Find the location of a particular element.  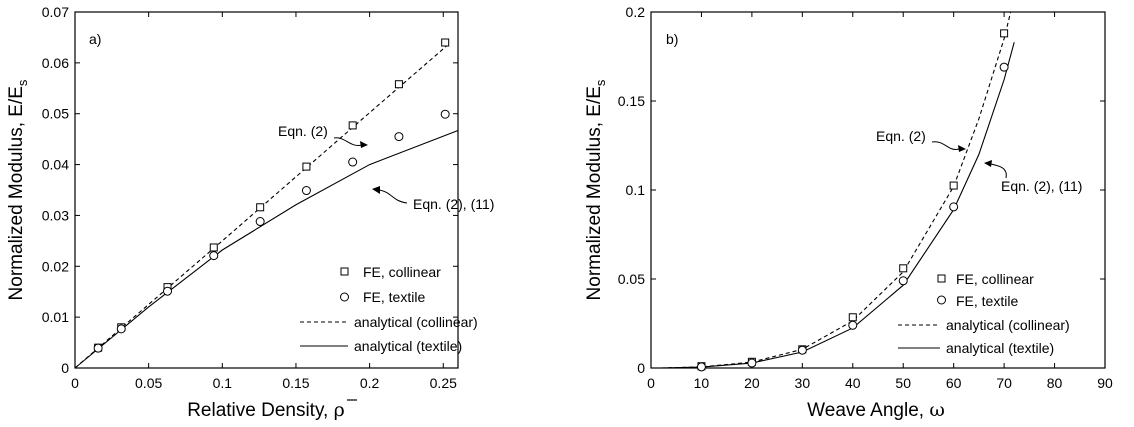

x-tick-label: 0 is located at coordinates (75, 383).